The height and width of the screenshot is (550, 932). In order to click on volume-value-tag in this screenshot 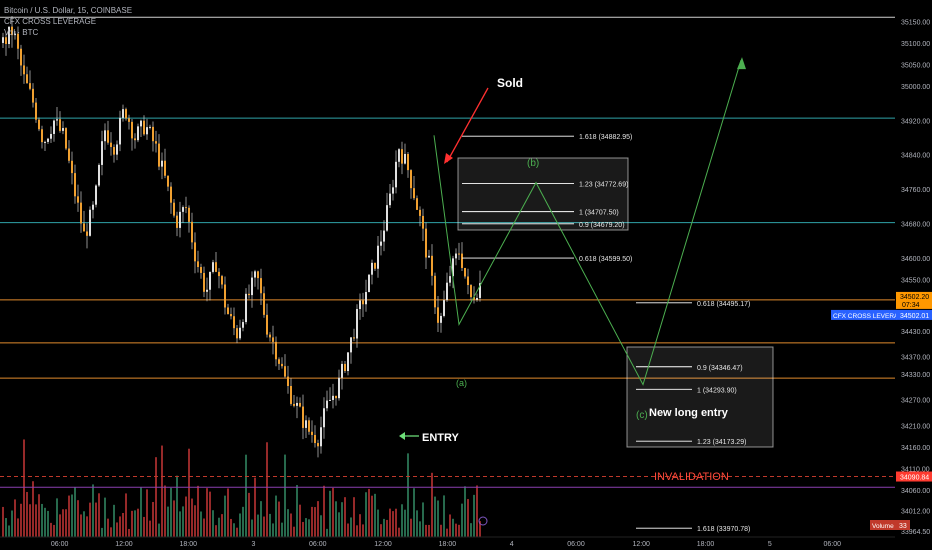, I will do `click(903, 525)`.